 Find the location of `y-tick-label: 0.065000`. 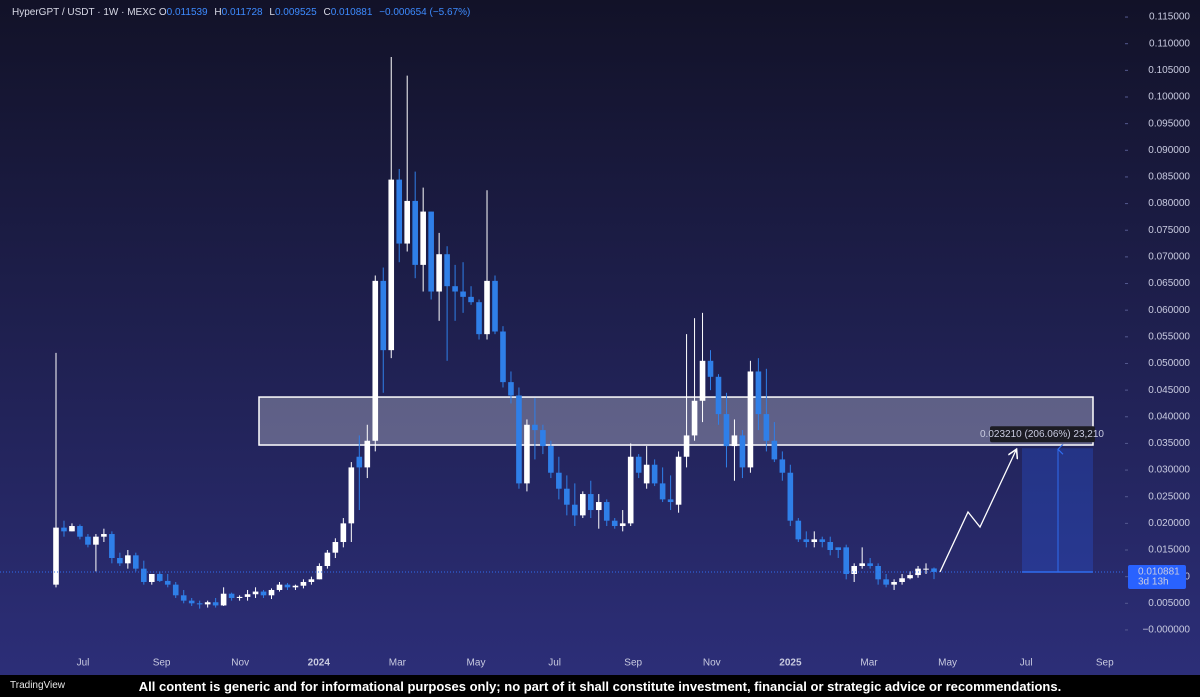

y-tick-label: 0.065000 is located at coordinates (1169, 283).